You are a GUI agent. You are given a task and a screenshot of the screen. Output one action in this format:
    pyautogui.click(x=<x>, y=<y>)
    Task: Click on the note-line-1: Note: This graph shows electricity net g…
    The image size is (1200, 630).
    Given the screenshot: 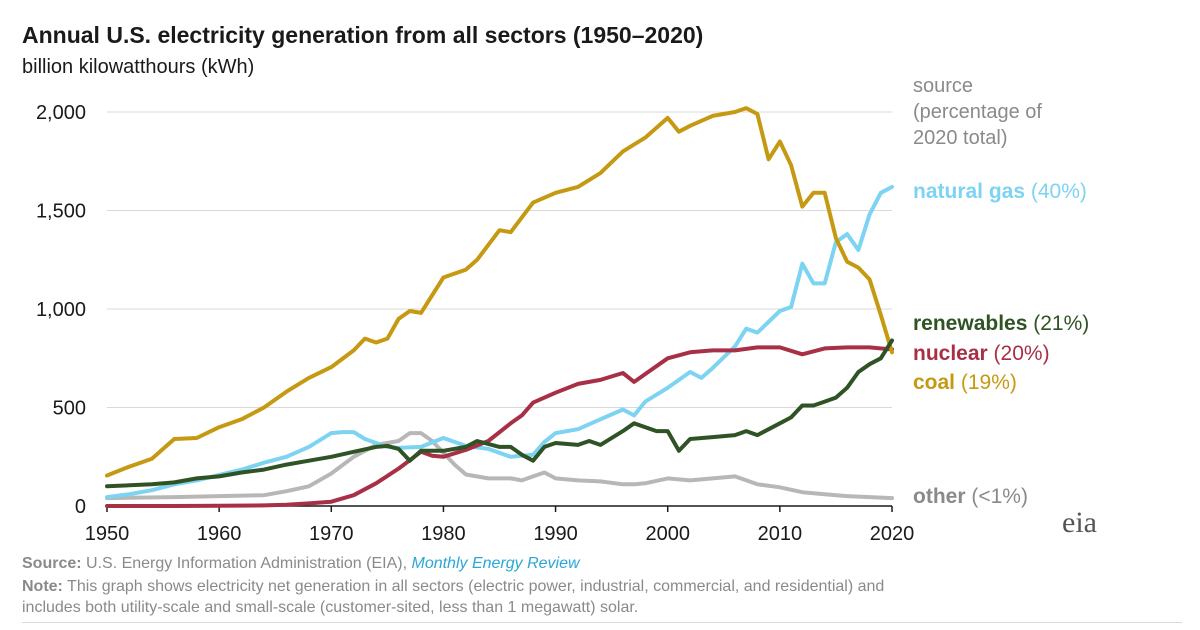 What is the action you would take?
    pyautogui.click(x=453, y=587)
    